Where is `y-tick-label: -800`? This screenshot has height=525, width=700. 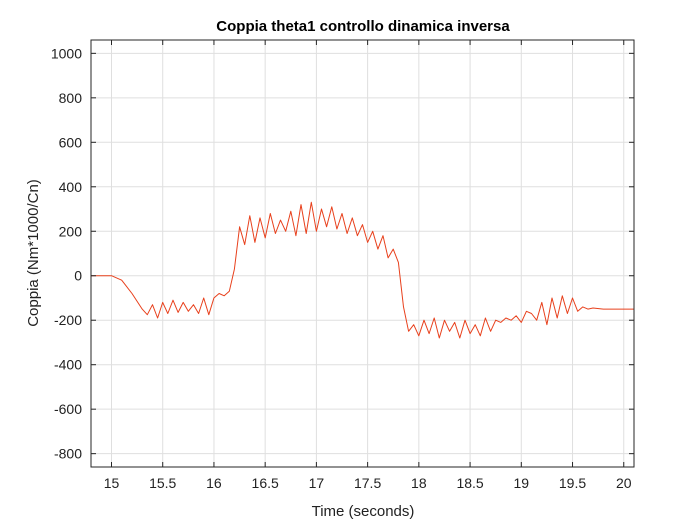 y-tick-label: -800 is located at coordinates (68, 454).